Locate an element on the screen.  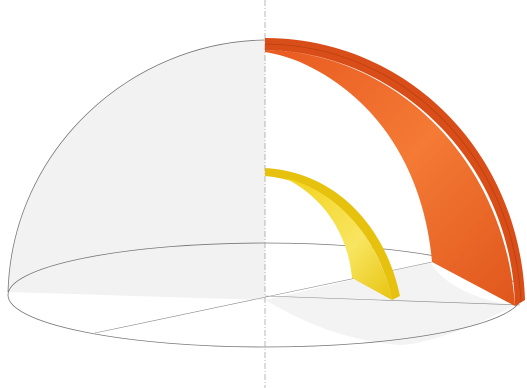
yellow-face is located at coordinates (338, 239).